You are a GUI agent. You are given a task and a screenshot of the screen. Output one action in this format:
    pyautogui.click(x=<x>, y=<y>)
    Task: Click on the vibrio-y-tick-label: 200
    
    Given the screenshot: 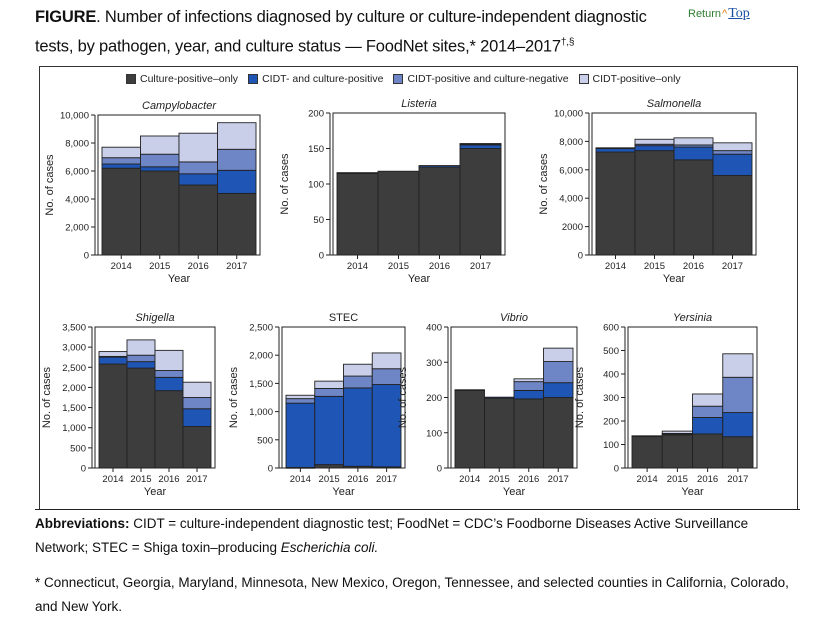 What is the action you would take?
    pyautogui.click(x=434, y=398)
    